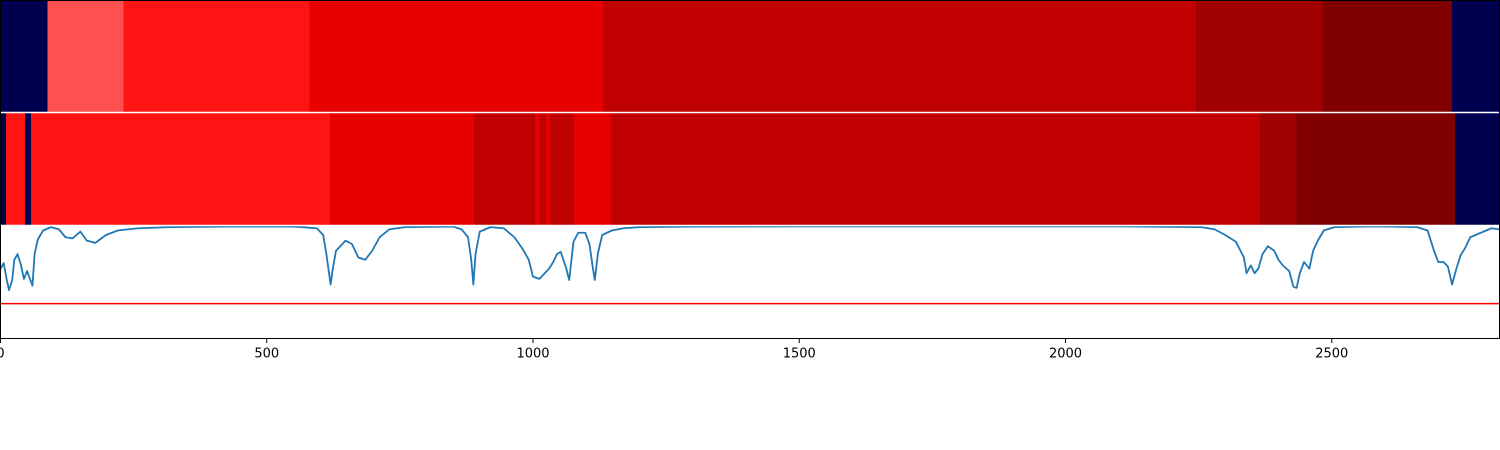  Describe the element at coordinates (1331, 354) in the screenshot. I see `x-tick-label: 2500` at that location.